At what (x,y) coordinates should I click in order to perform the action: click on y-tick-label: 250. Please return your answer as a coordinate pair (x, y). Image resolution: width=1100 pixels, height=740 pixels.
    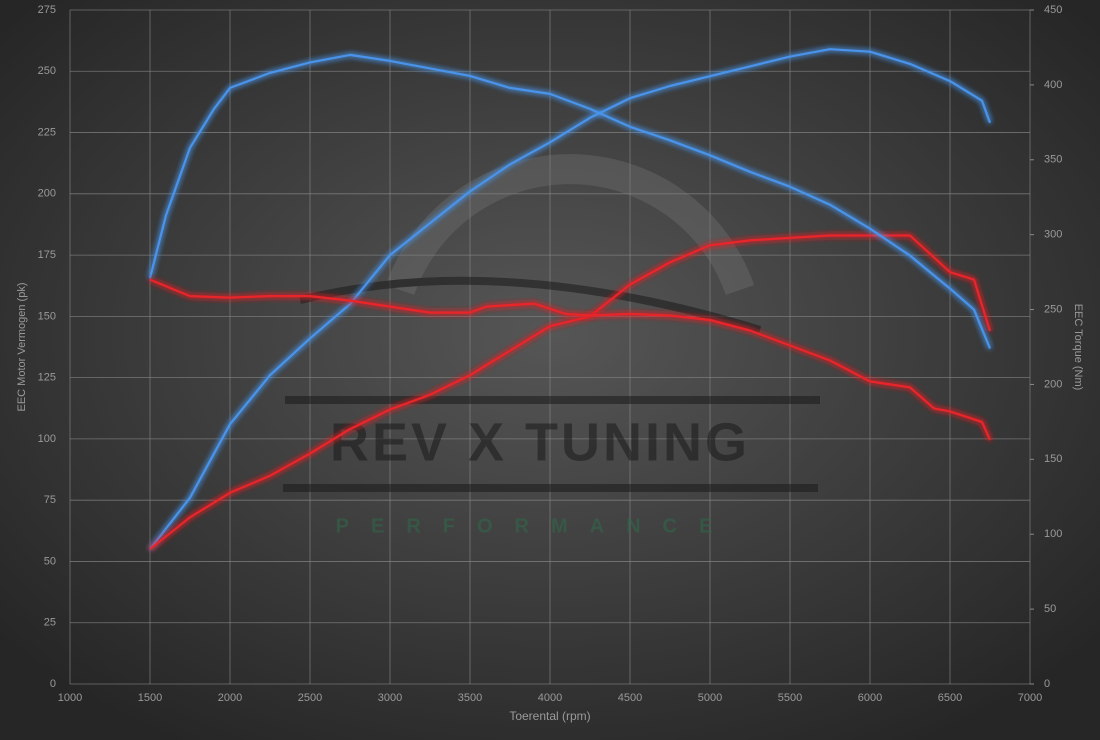
    Looking at the image, I should click on (47, 71).